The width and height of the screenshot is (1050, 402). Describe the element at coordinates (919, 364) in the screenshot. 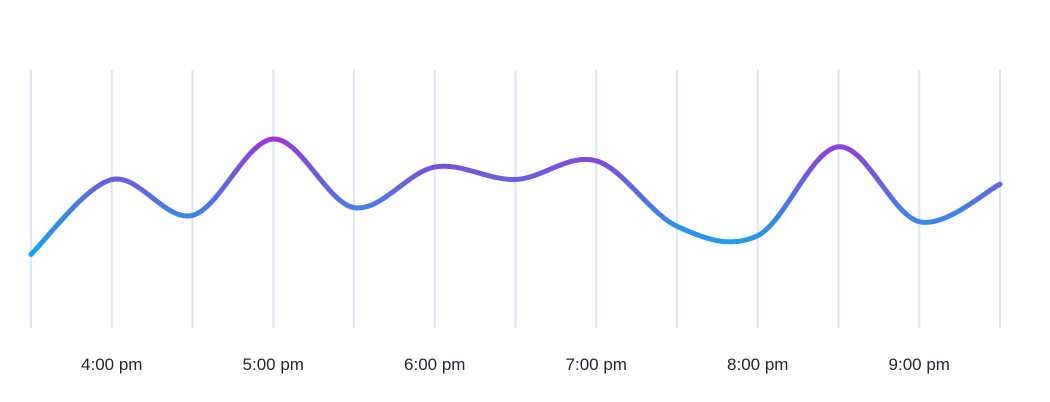

I see `x-tick-label: 9:00 pm` at that location.